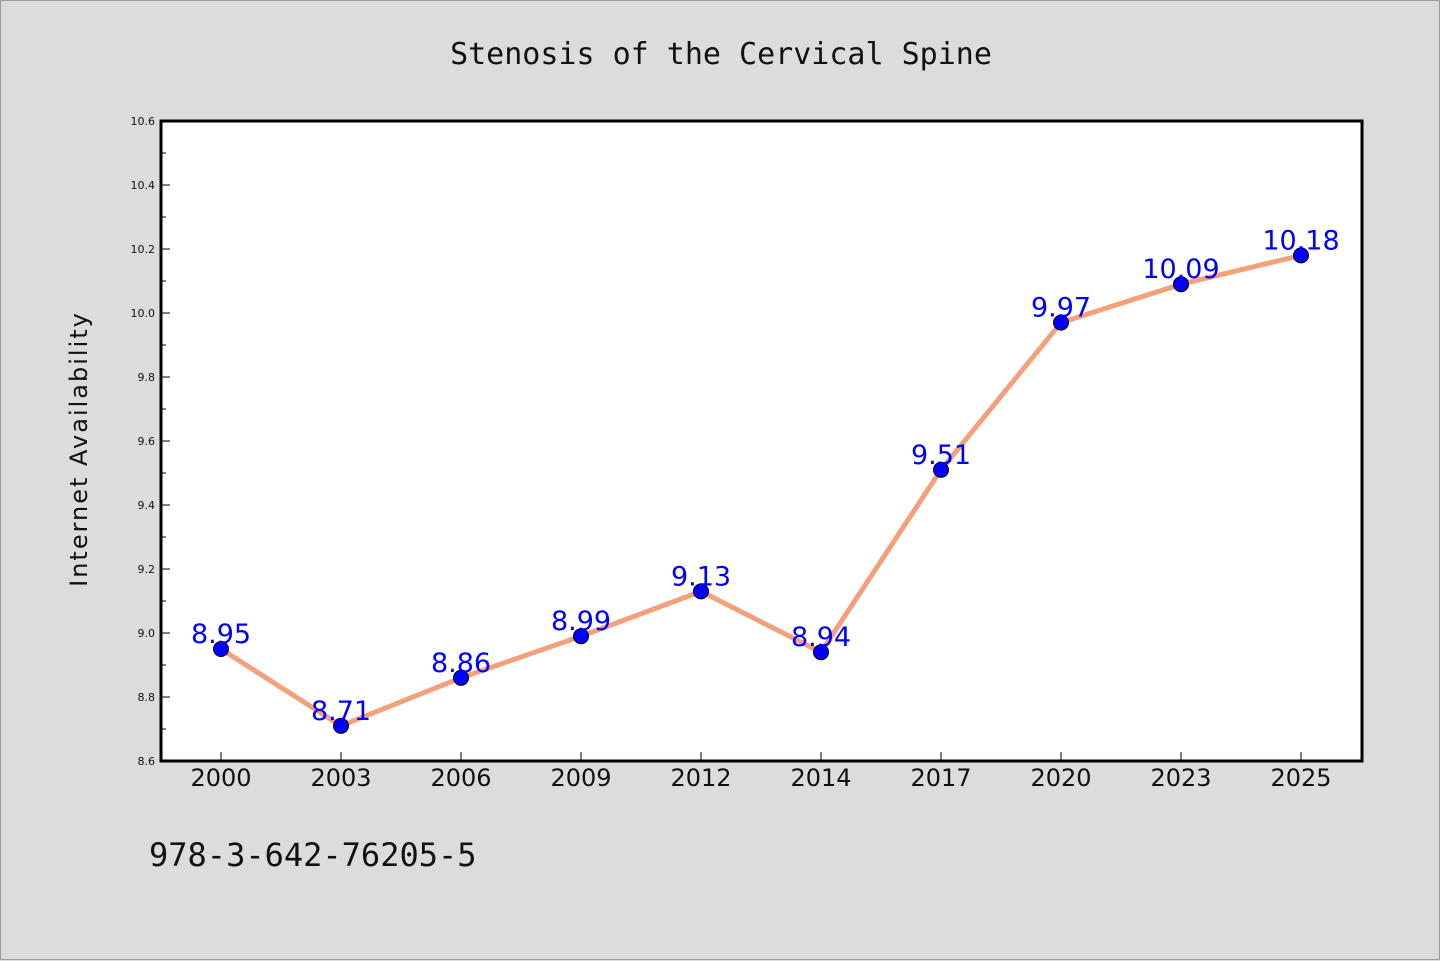  Describe the element at coordinates (1180, 778) in the screenshot. I see `x-tick-label: 2023` at that location.